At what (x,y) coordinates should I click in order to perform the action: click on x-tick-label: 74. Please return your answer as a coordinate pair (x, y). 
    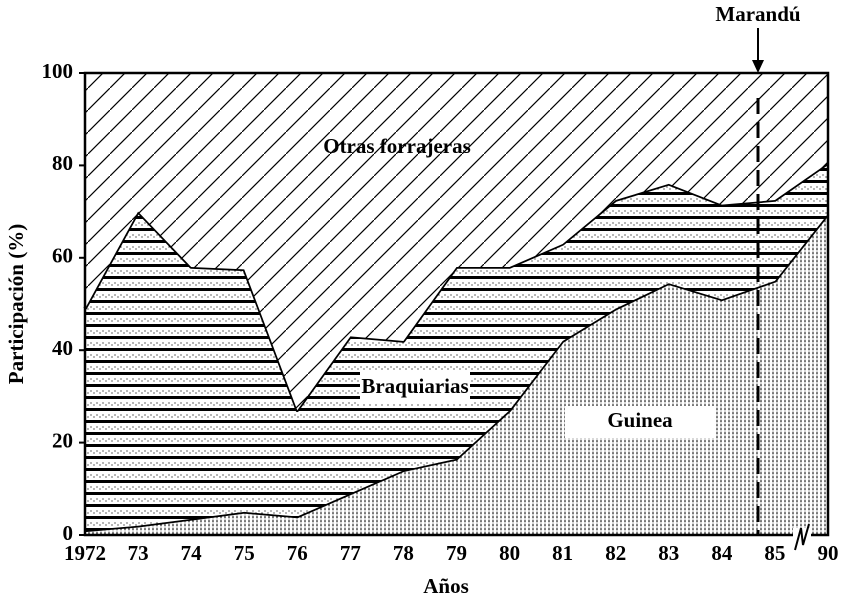
    Looking at the image, I should click on (192, 553).